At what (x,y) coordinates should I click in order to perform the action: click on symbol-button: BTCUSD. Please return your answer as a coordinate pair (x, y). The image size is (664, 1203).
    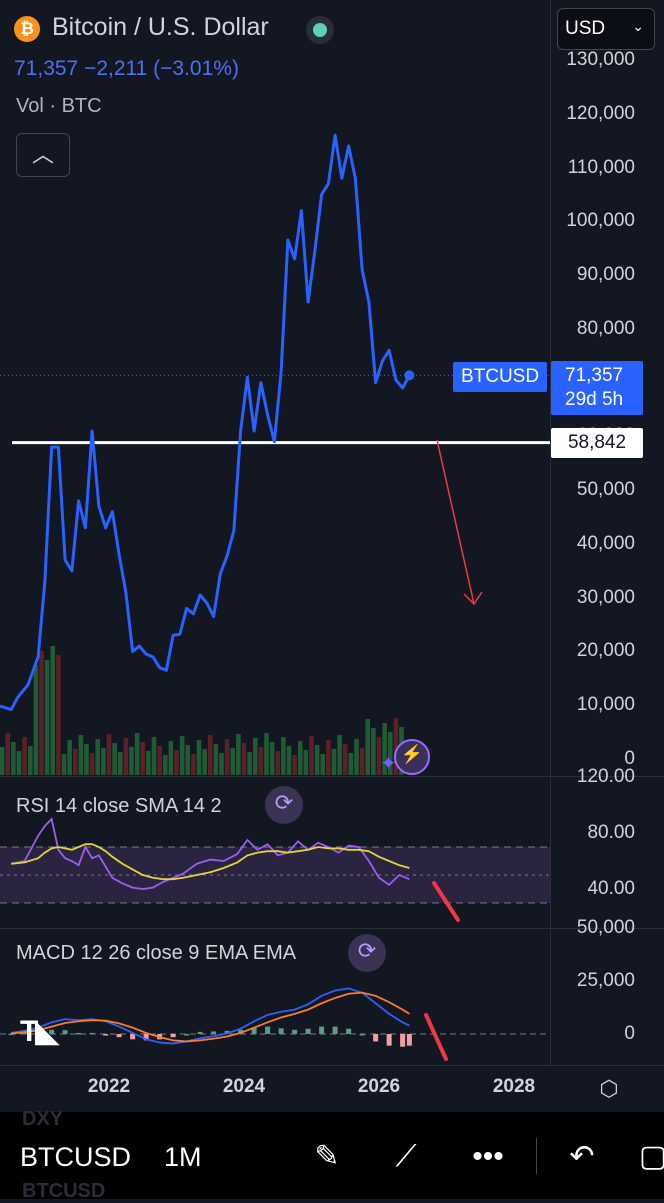
    Looking at the image, I should click on (76, 1157).